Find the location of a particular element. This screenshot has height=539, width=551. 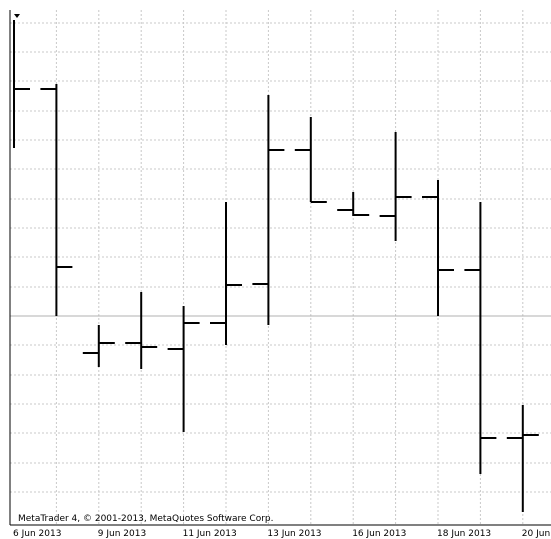

x-tick-label: 18 Jun 2013 is located at coordinates (464, 534).